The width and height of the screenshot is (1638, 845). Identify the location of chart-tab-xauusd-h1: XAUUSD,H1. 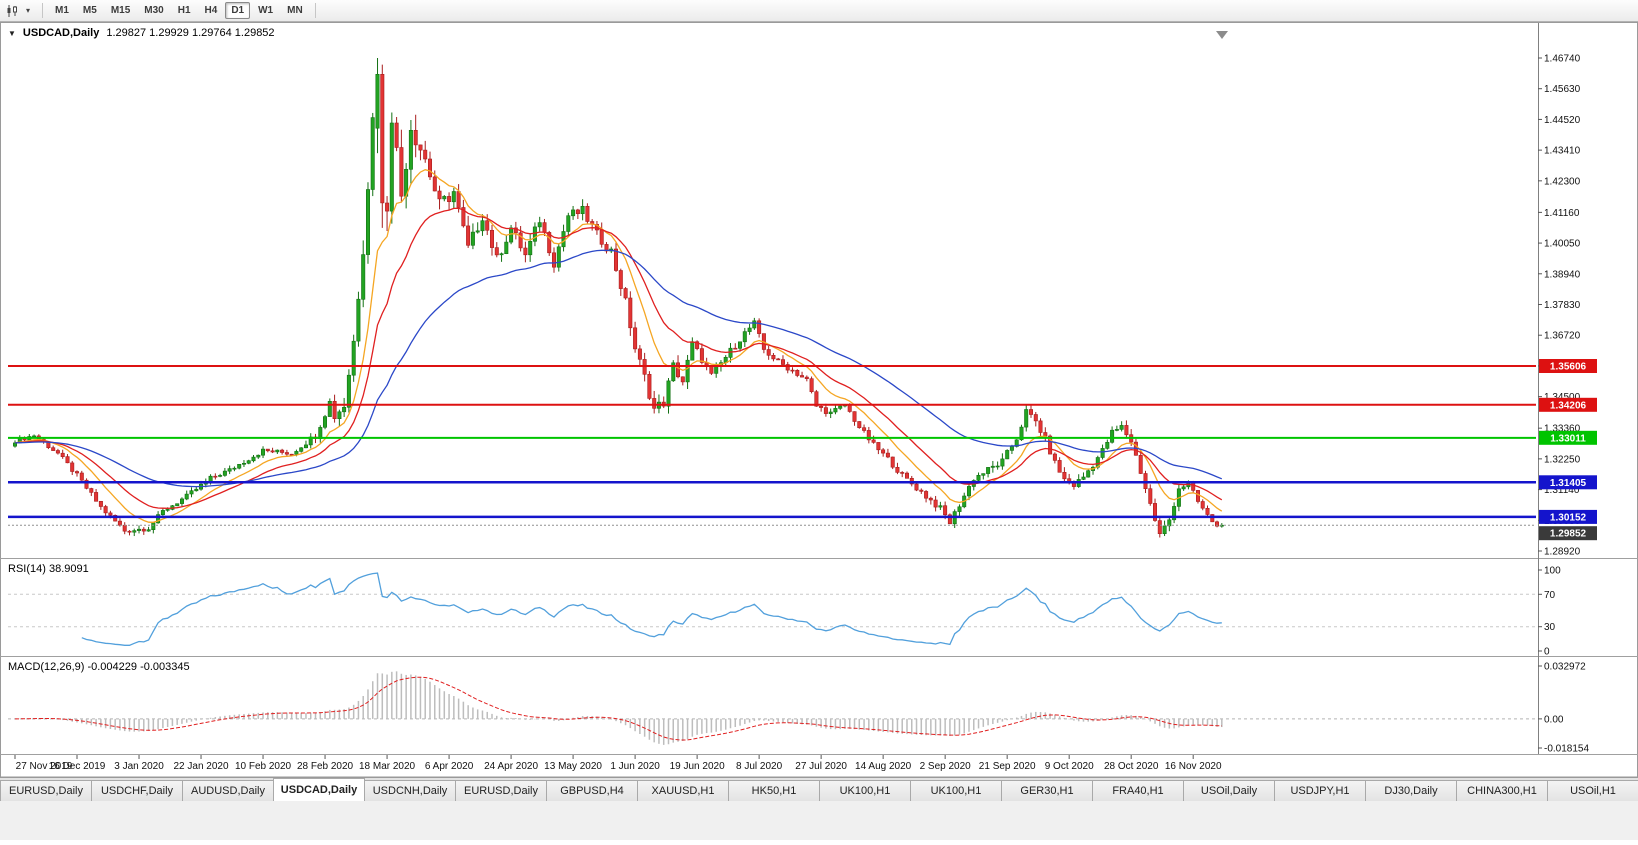
(683, 790).